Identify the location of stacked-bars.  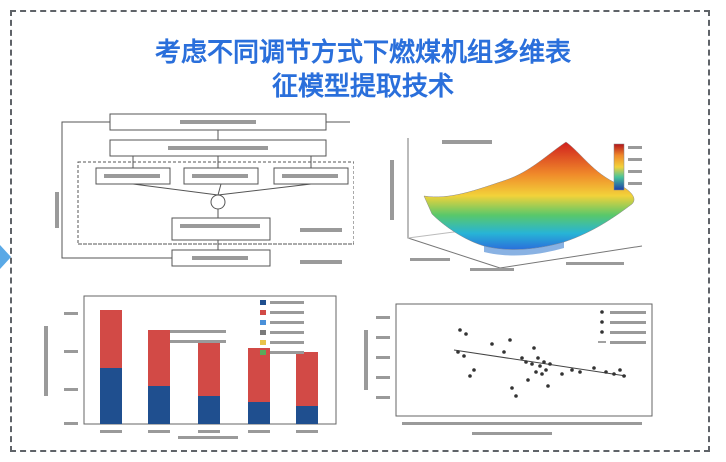
(209, 367).